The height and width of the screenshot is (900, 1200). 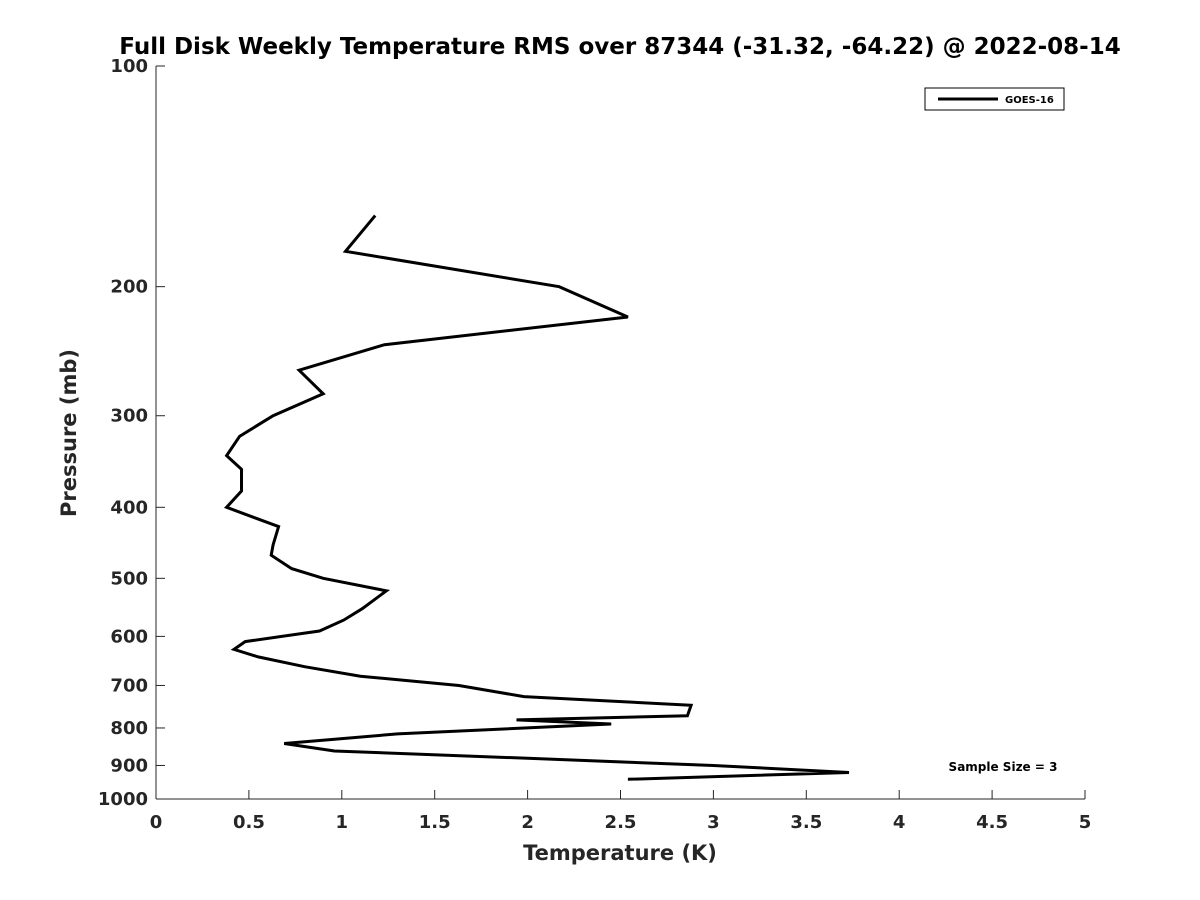 What do you see at coordinates (342, 822) in the screenshot?
I see `x-tick-label: 1` at bounding box center [342, 822].